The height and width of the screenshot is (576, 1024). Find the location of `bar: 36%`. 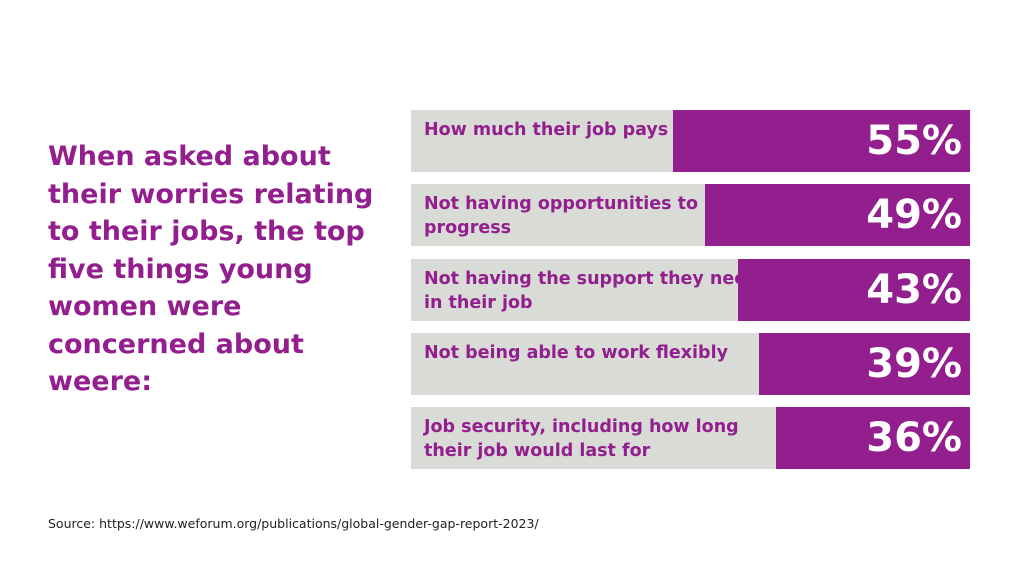

bar: 36% is located at coordinates (872, 438).